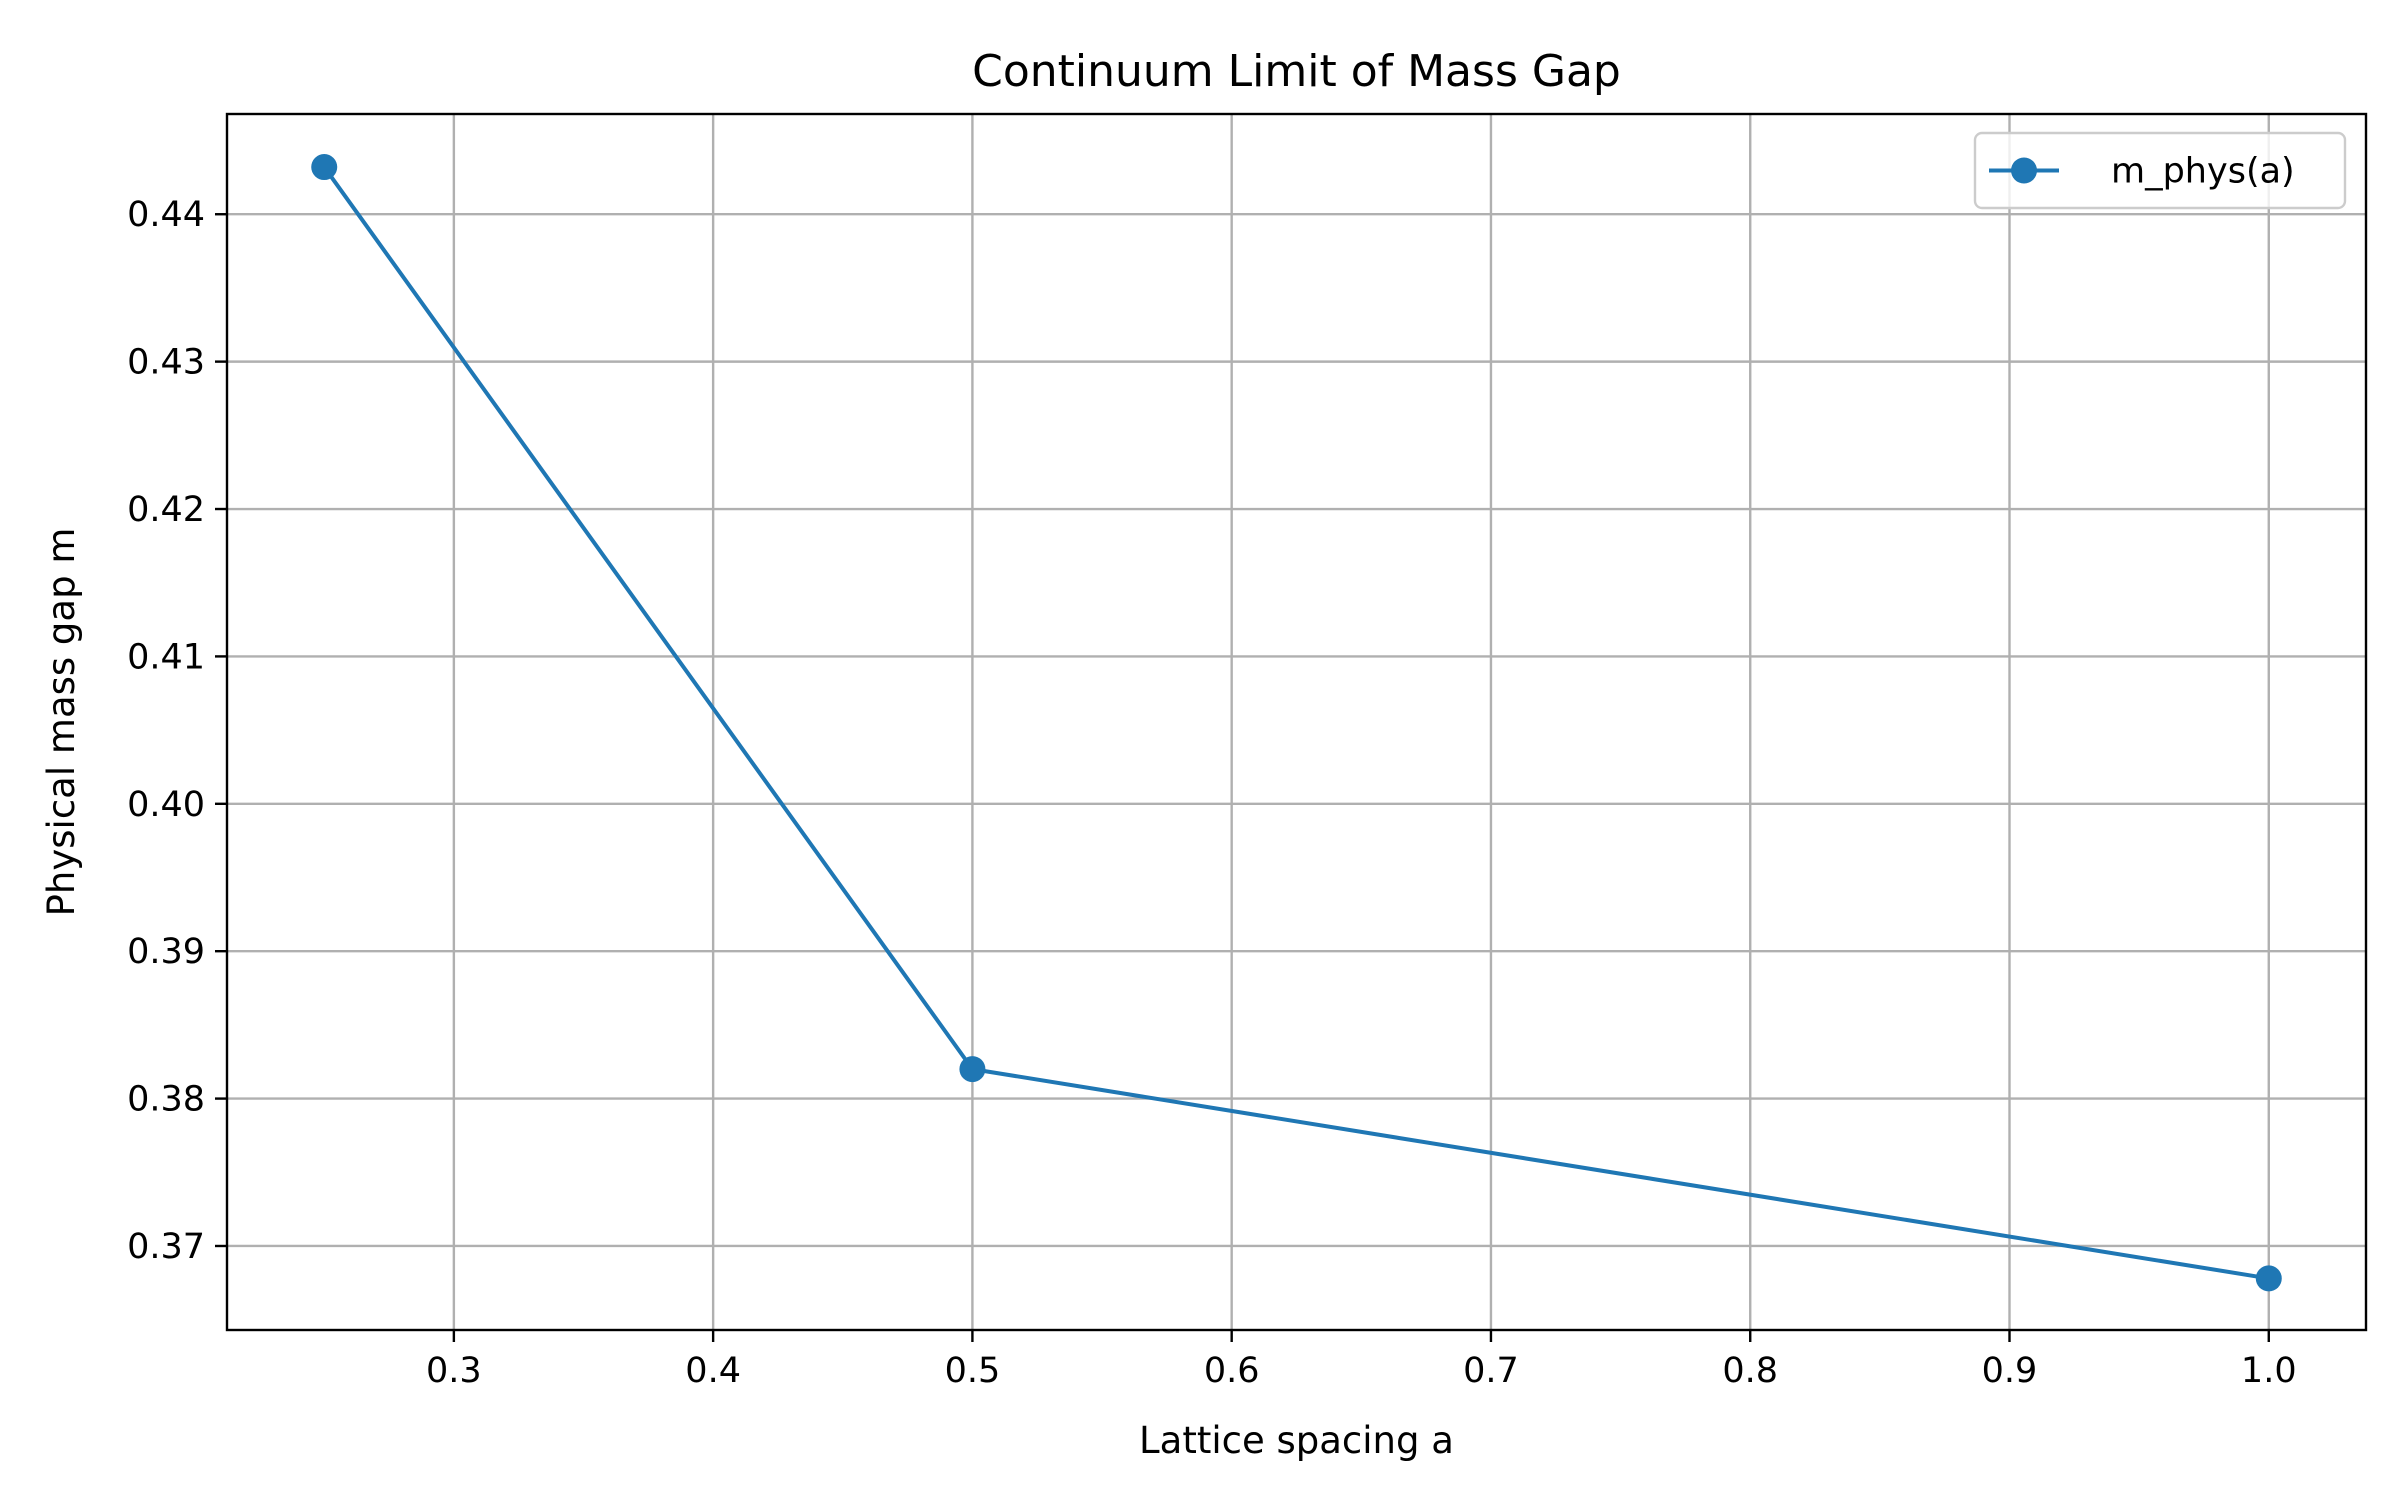 The height and width of the screenshot is (1500, 2400). Describe the element at coordinates (166, 805) in the screenshot. I see `y-tick-label: 0.40` at that location.